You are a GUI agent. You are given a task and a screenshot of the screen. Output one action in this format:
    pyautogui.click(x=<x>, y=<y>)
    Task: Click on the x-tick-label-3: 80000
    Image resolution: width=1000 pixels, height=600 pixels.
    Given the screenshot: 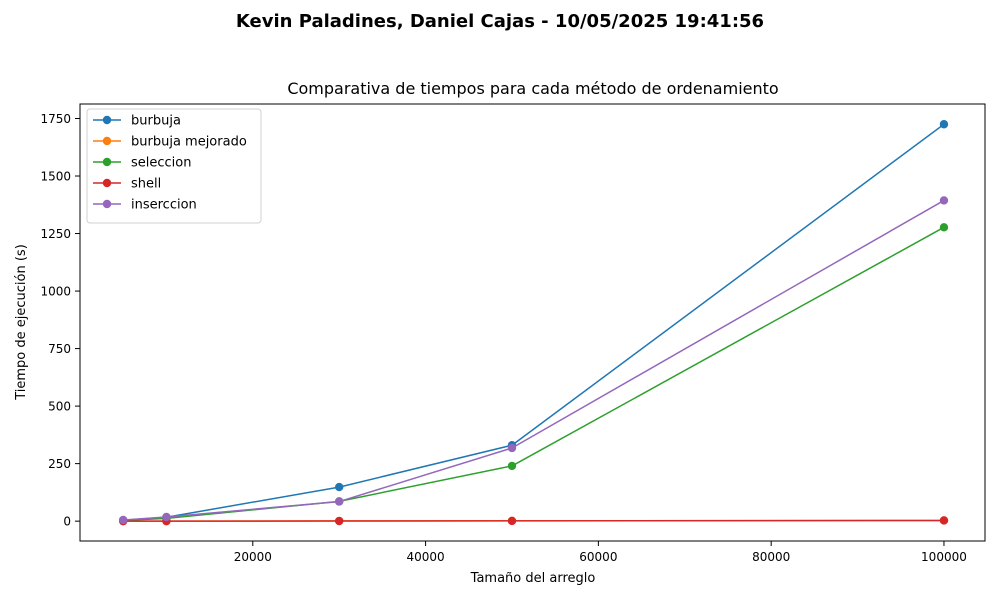 What is the action you would take?
    pyautogui.click(x=771, y=557)
    